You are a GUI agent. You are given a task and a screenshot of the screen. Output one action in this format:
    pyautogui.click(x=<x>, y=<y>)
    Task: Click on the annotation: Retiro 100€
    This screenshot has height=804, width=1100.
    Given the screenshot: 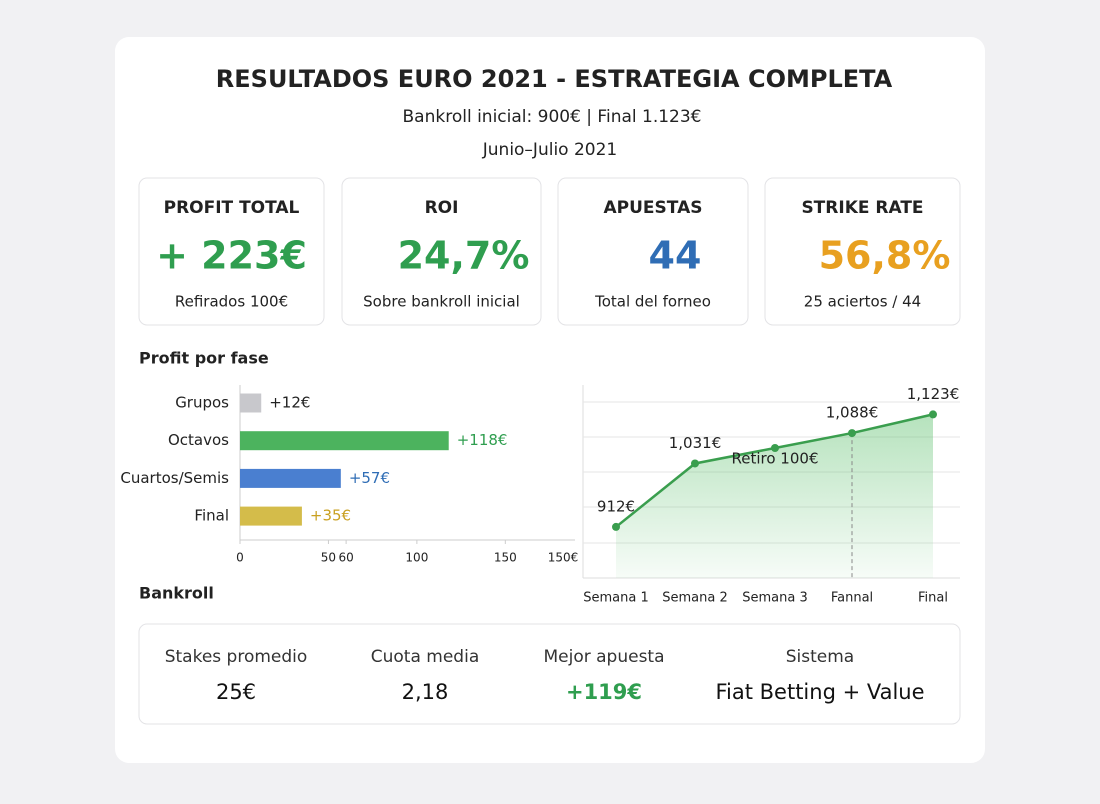 What is the action you would take?
    pyautogui.click(x=775, y=459)
    